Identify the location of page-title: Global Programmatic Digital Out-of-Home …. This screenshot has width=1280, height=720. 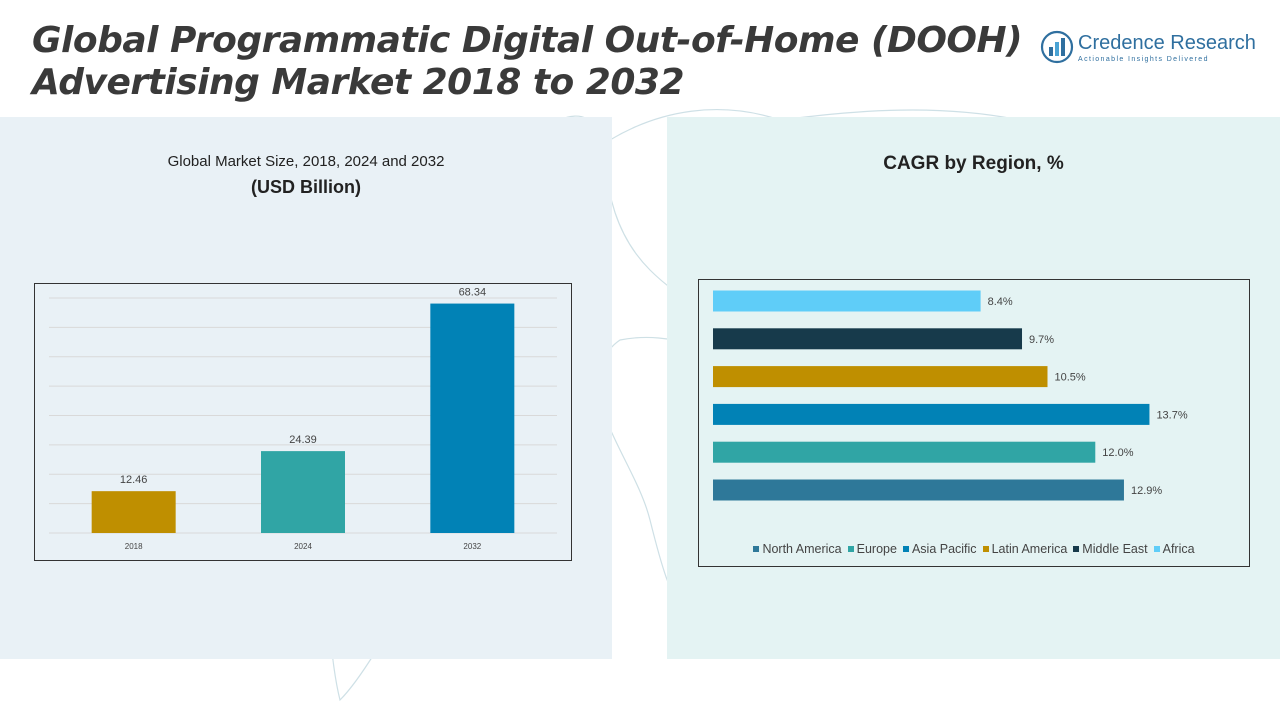
(527, 62).